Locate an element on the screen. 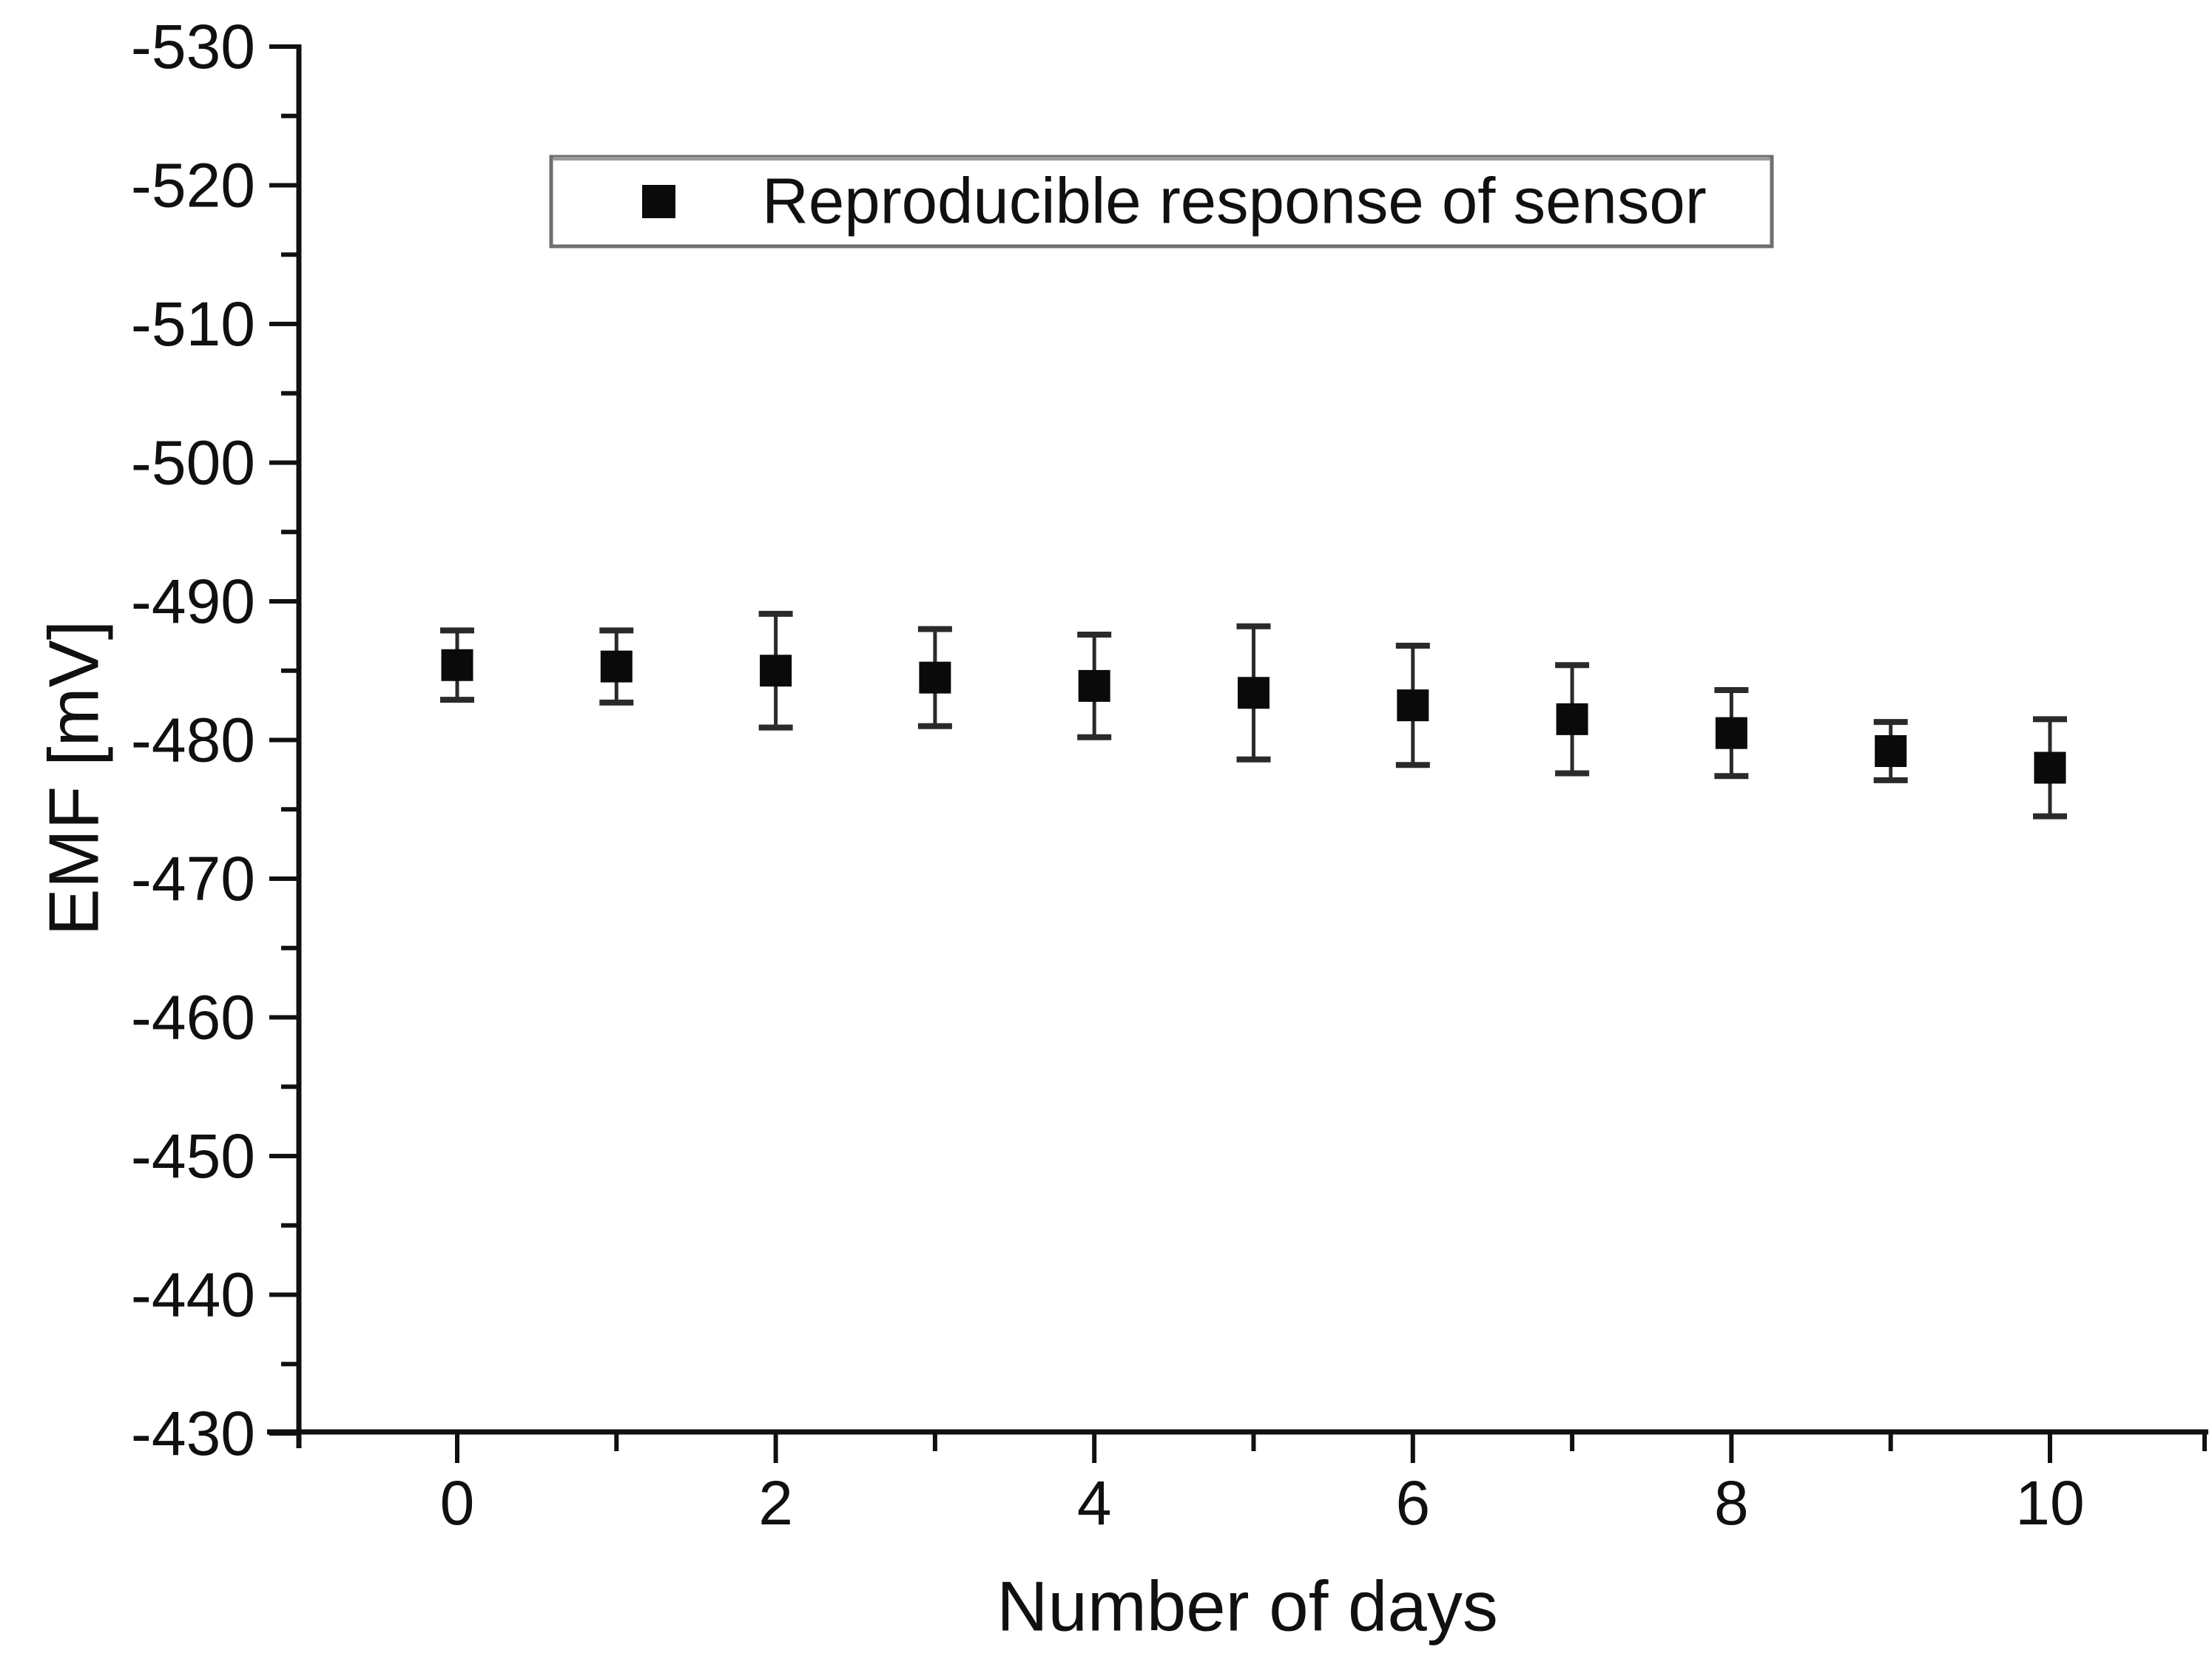 The height and width of the screenshot is (1659, 2212). y-tick-label: -490 is located at coordinates (193, 601).